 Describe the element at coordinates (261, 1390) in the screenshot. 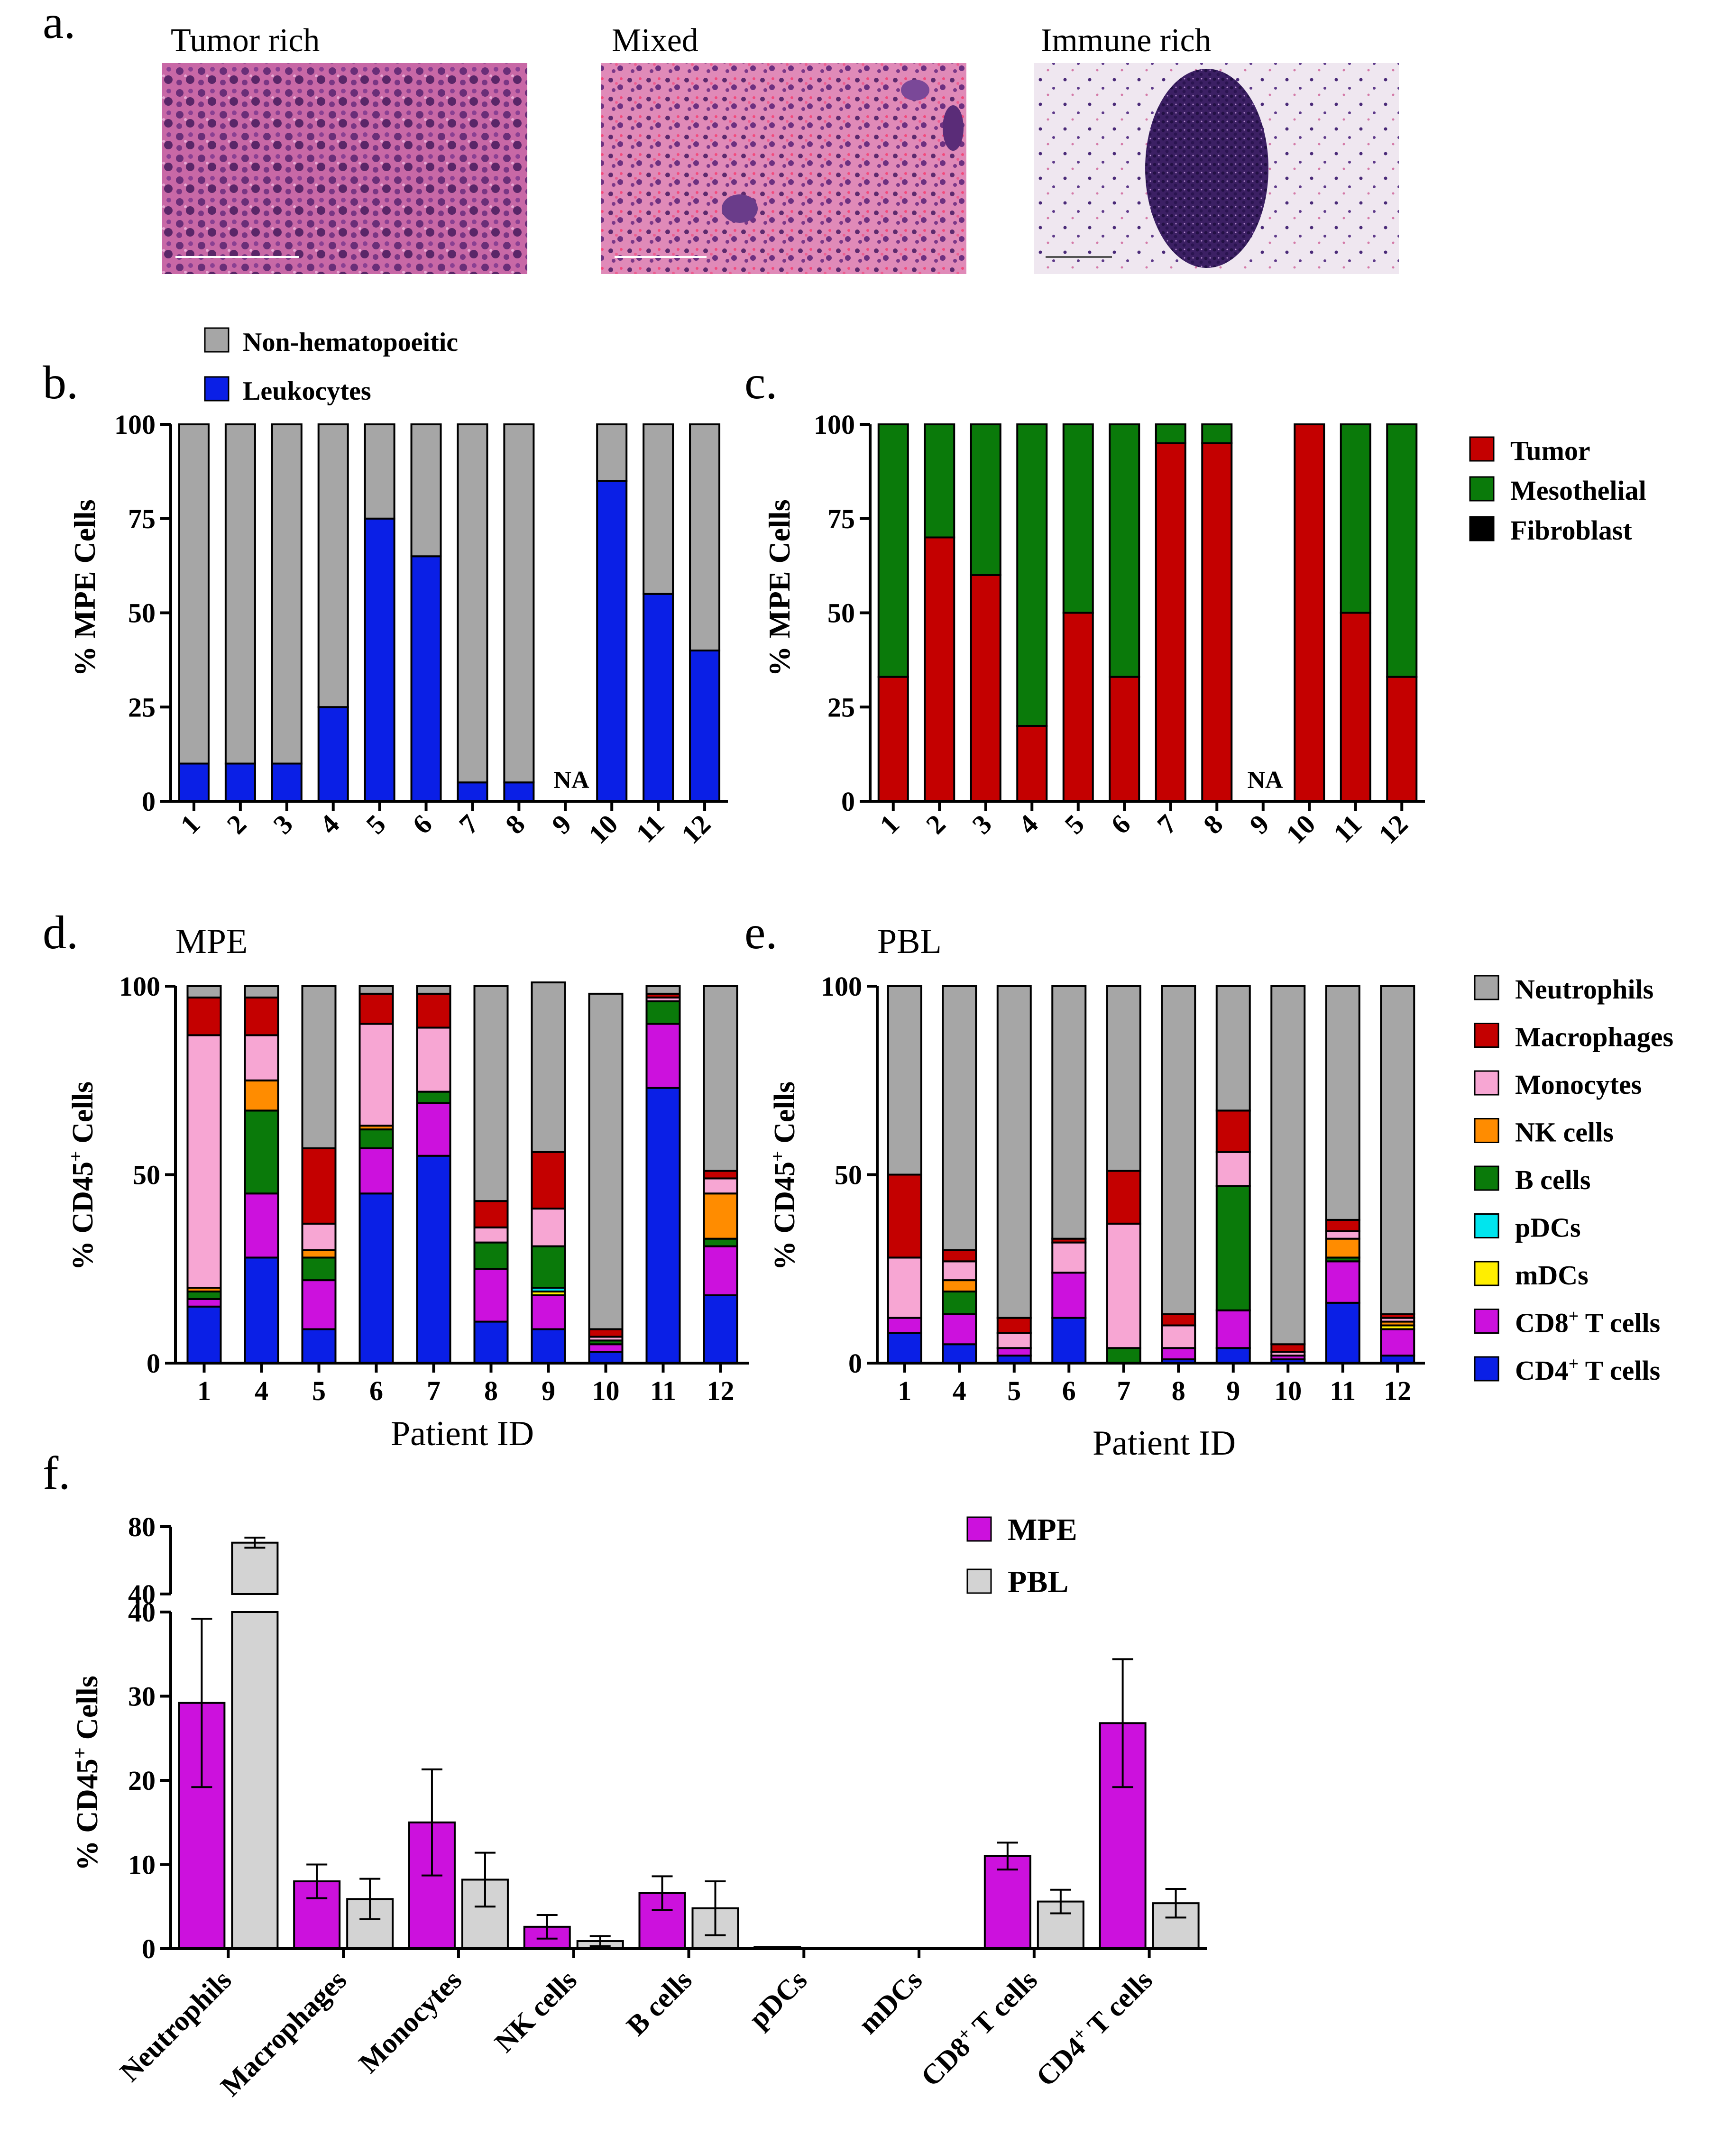

I see `x-tick-label: 4` at that location.